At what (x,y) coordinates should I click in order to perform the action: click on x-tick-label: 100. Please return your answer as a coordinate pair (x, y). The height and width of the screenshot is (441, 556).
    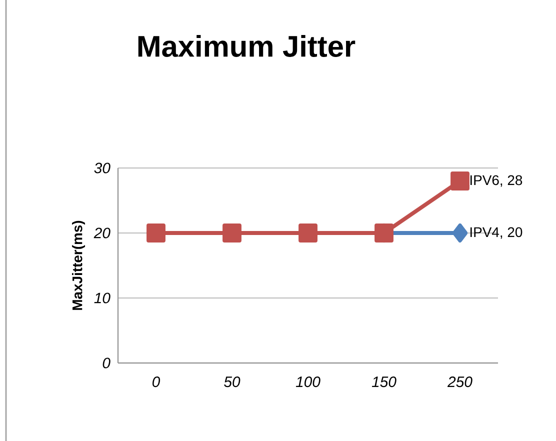
    Looking at the image, I should click on (308, 382).